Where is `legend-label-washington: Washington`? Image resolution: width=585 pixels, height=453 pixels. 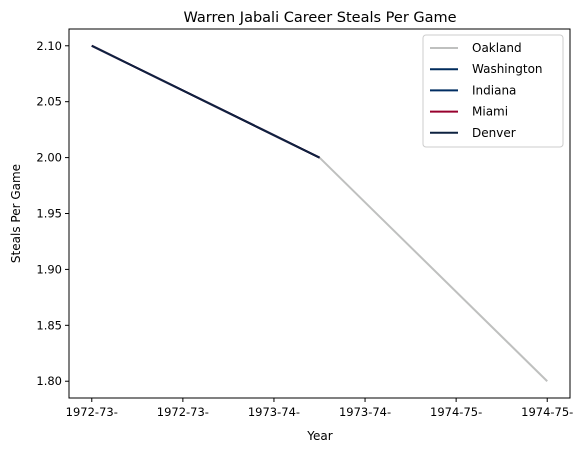 legend-label-washington: Washington is located at coordinates (507, 69).